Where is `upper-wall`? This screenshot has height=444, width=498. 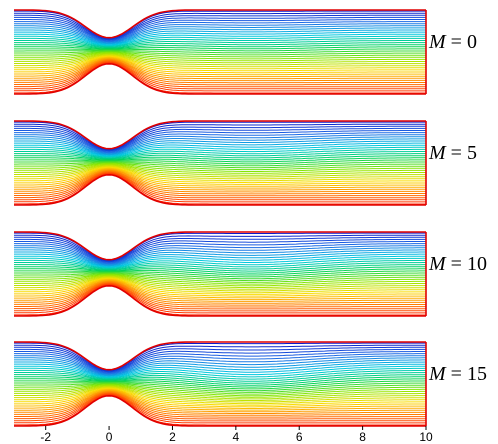 upper-wall is located at coordinates (220, 135).